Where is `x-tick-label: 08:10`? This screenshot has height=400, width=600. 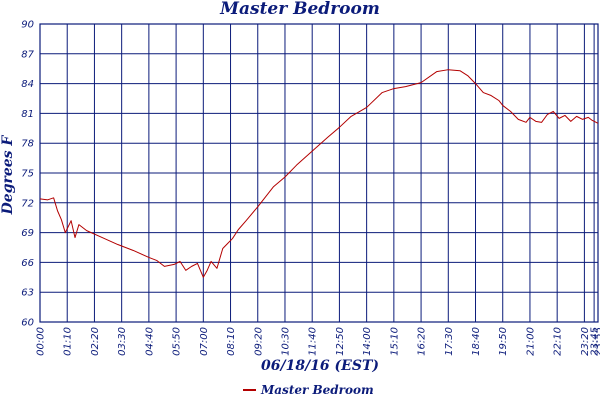
x-tick-label: 08:10 is located at coordinates (231, 341).